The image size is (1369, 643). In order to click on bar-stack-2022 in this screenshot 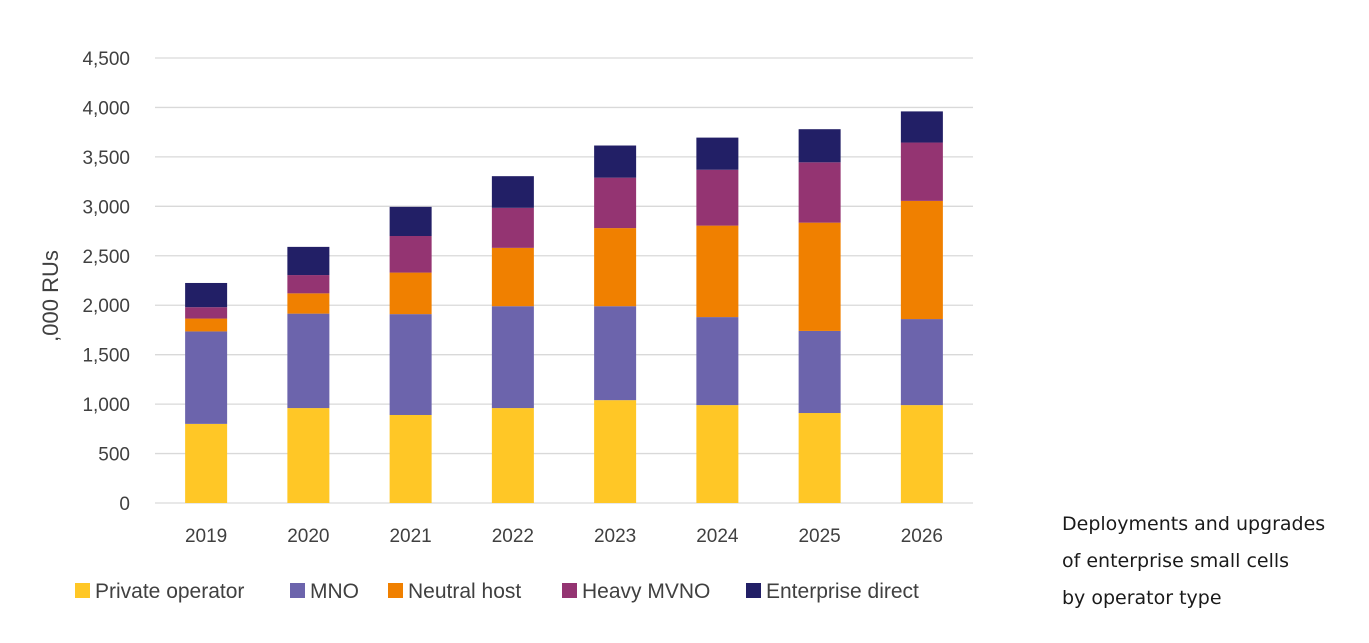, I will do `click(512, 339)`.